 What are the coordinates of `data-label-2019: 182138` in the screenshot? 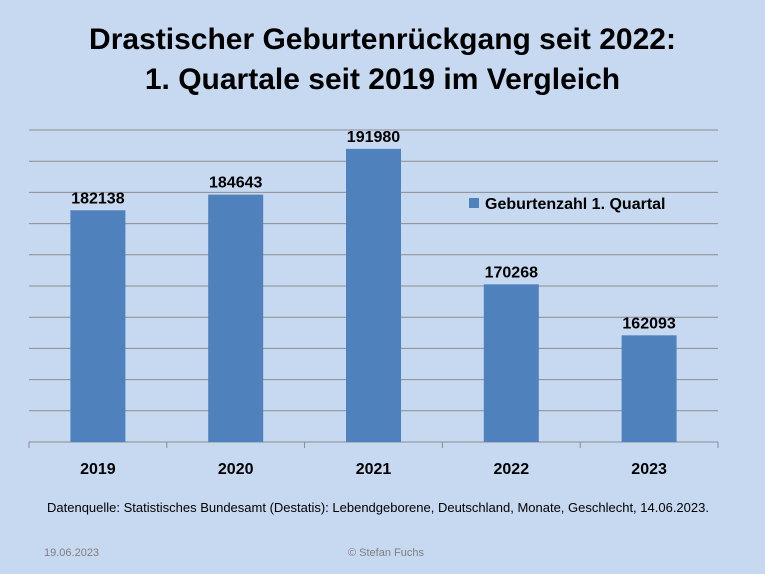 It's located at (97, 198).